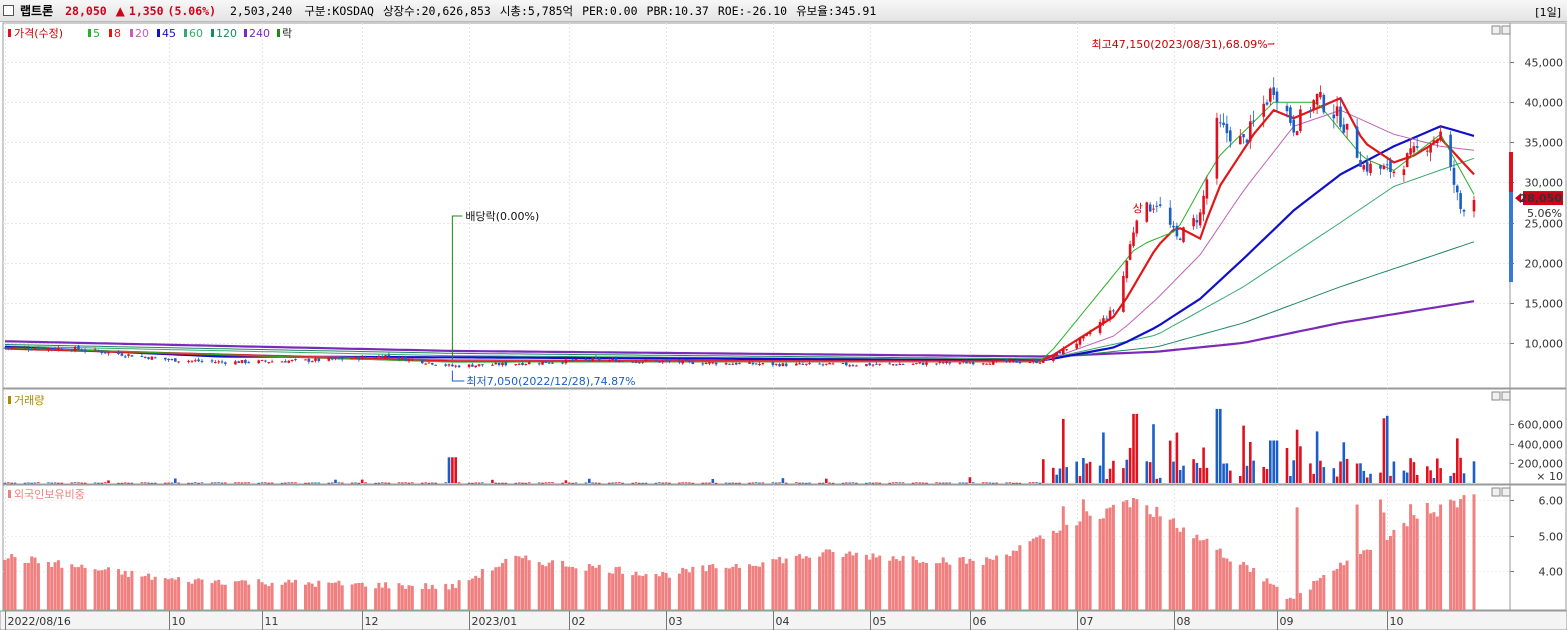 This screenshot has height=630, width=1567. What do you see at coordinates (1548, 12) in the screenshot?
I see `period-selector: [1일]` at bounding box center [1548, 12].